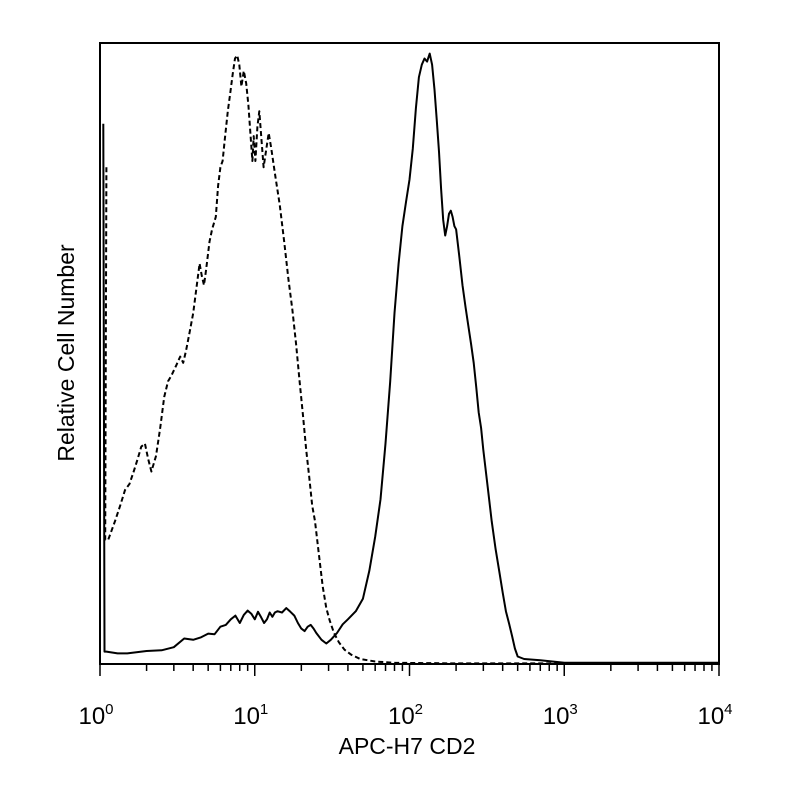 This screenshot has height=800, width=800. I want to click on x-tick-label: 10⁴, so click(714, 715).